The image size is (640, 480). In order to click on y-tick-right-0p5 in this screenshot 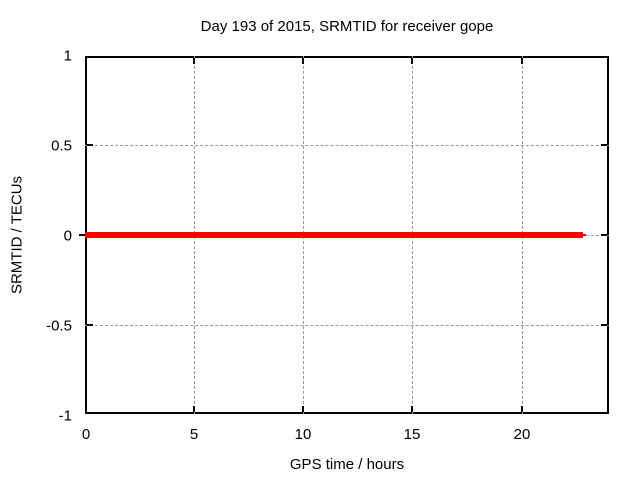, I will do `click(604, 145)`.